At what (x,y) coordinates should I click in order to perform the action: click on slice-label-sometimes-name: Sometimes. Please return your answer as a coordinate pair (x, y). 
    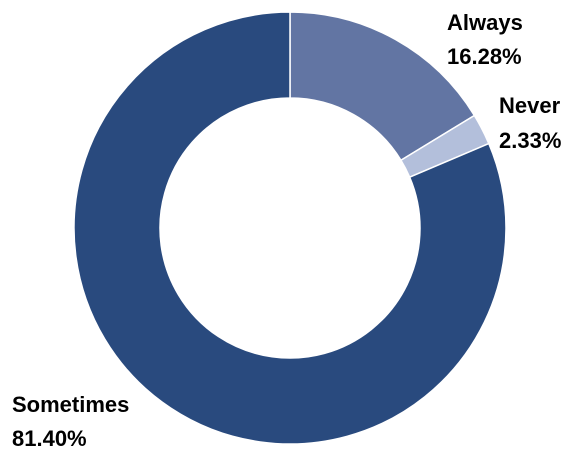
    Looking at the image, I should click on (70, 404).